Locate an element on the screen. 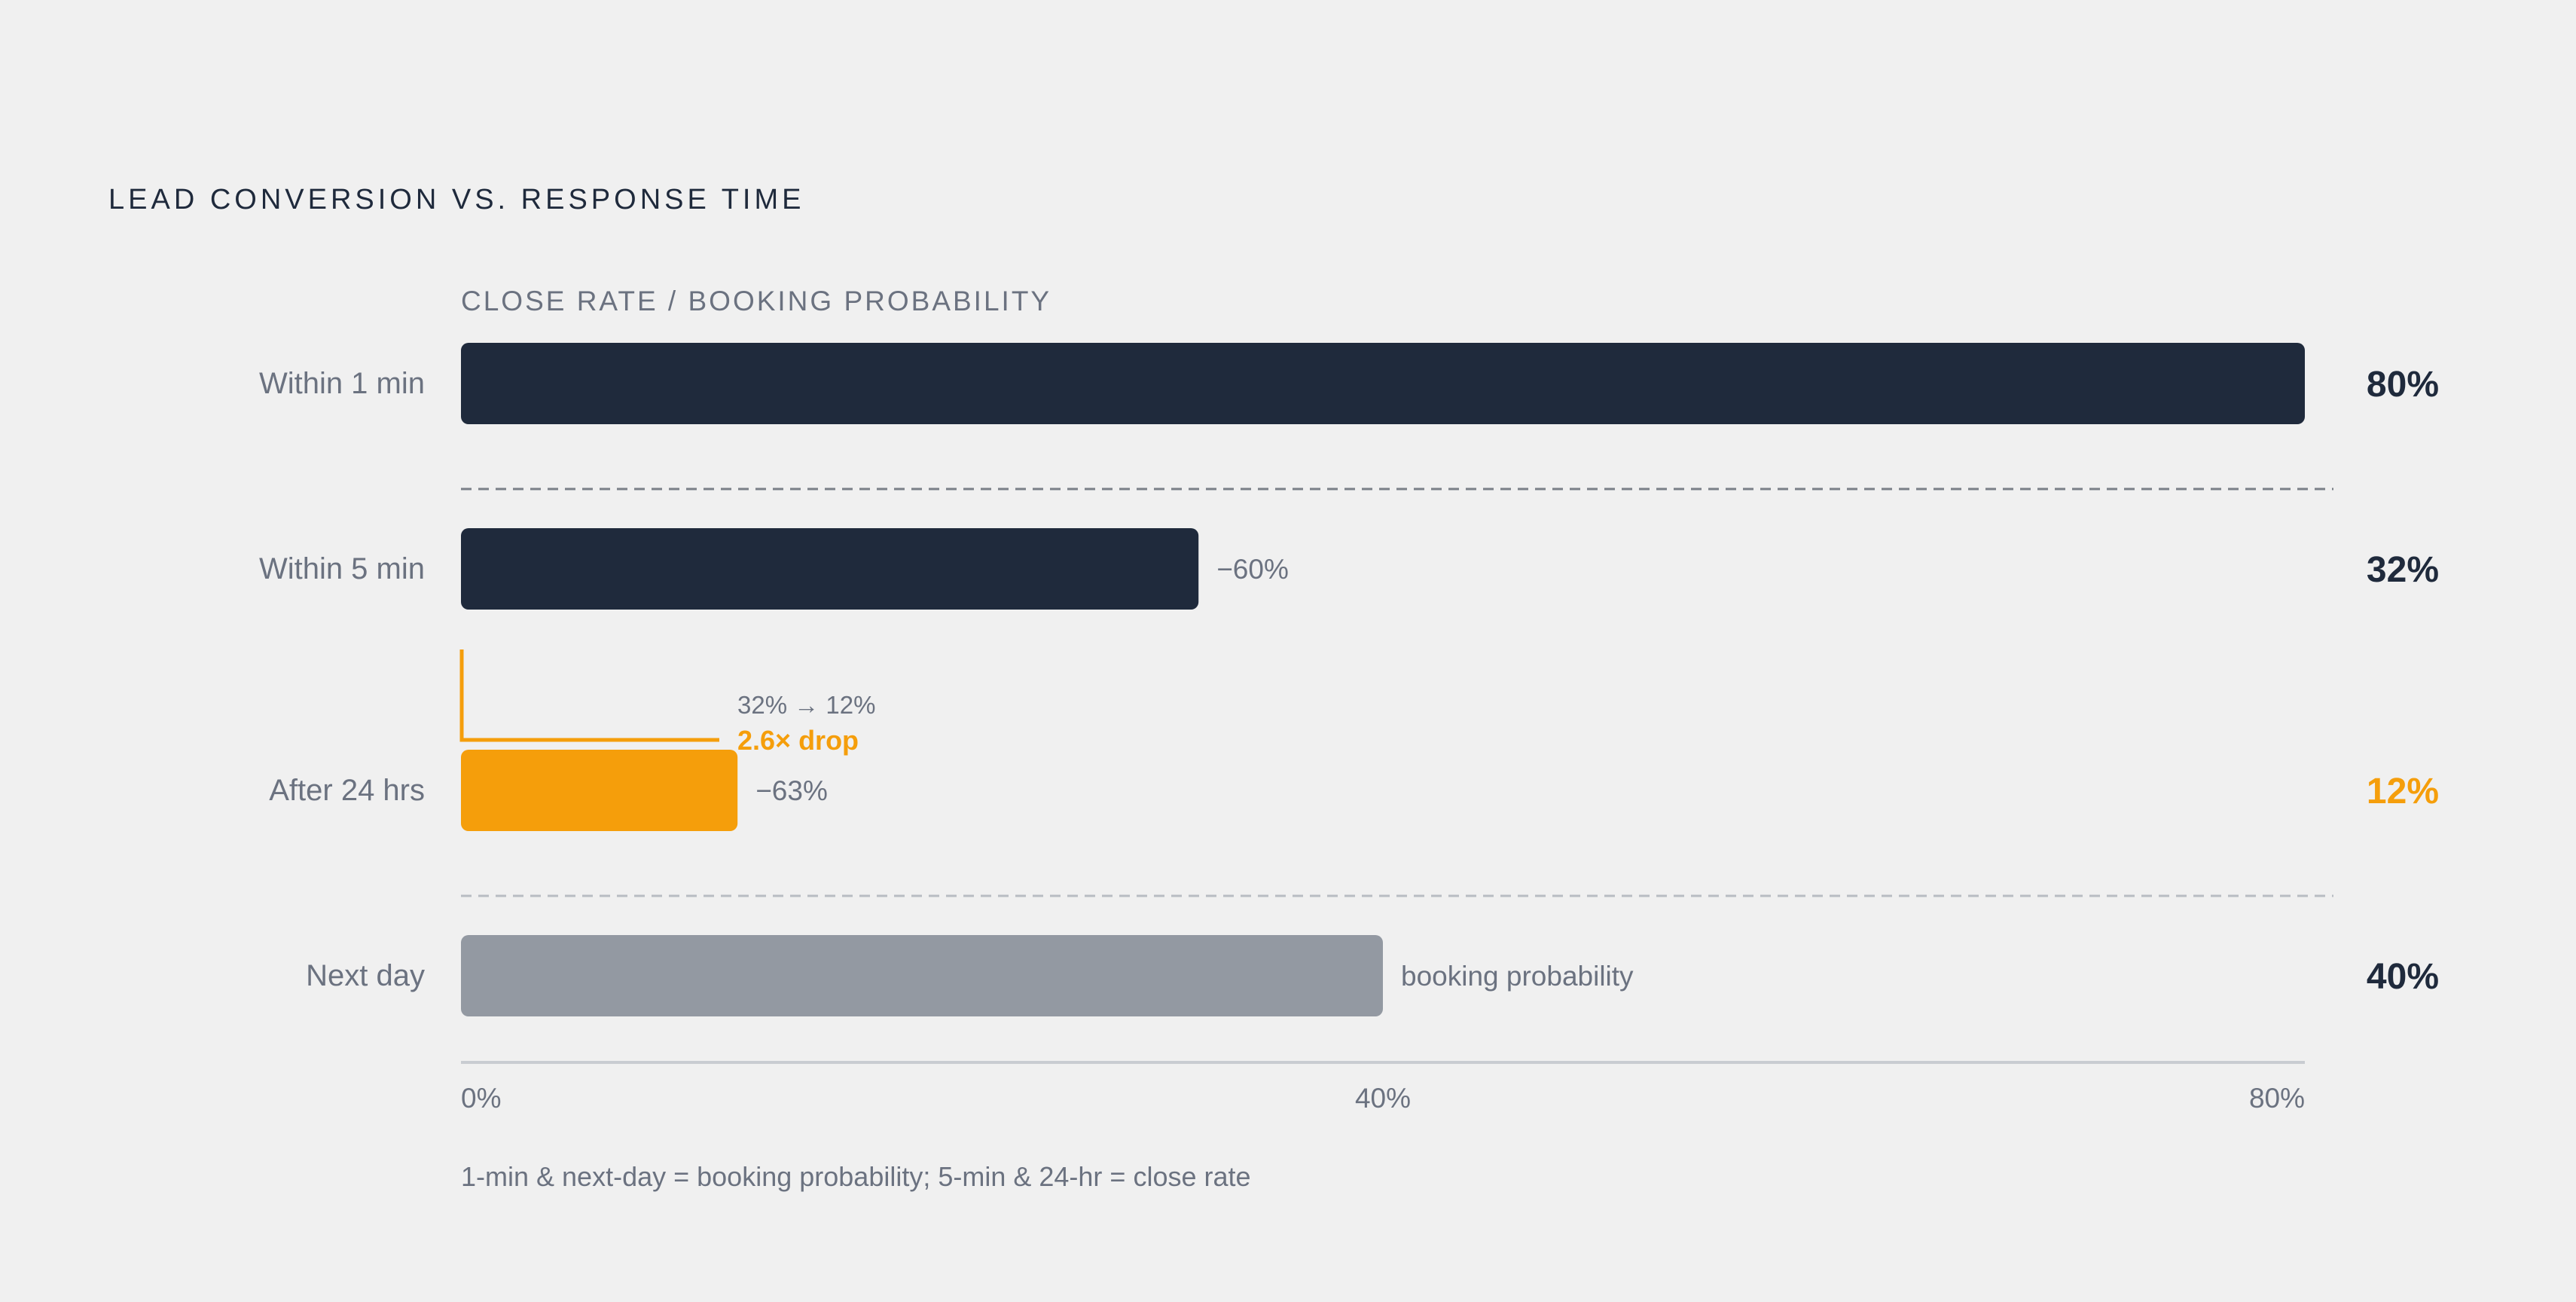 Image resolution: width=2576 pixels, height=1302 pixels. value-label: 32% is located at coordinates (2403, 570).